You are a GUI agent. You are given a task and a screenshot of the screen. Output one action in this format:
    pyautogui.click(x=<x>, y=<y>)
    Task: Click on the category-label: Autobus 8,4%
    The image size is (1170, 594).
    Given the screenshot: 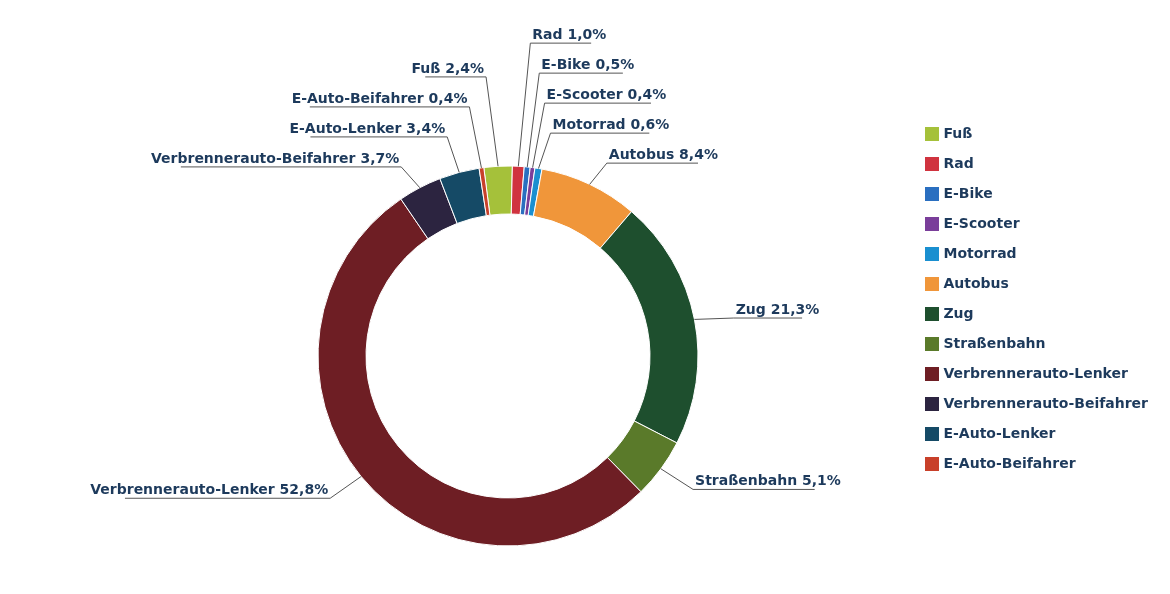 What is the action you would take?
    pyautogui.click(x=663, y=154)
    